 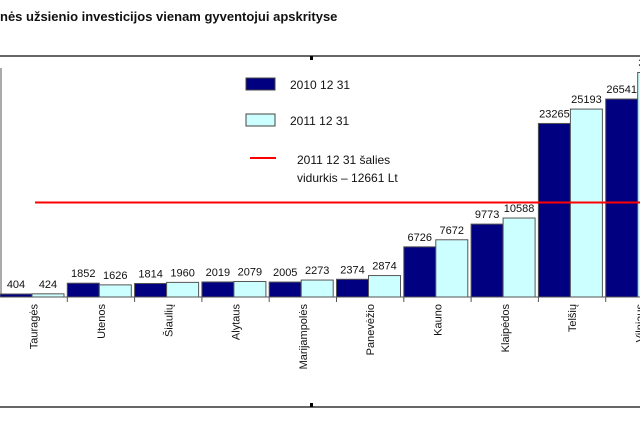 I want to click on reference-label-line2: vidurkis – 12661 Lt, so click(x=347, y=178).